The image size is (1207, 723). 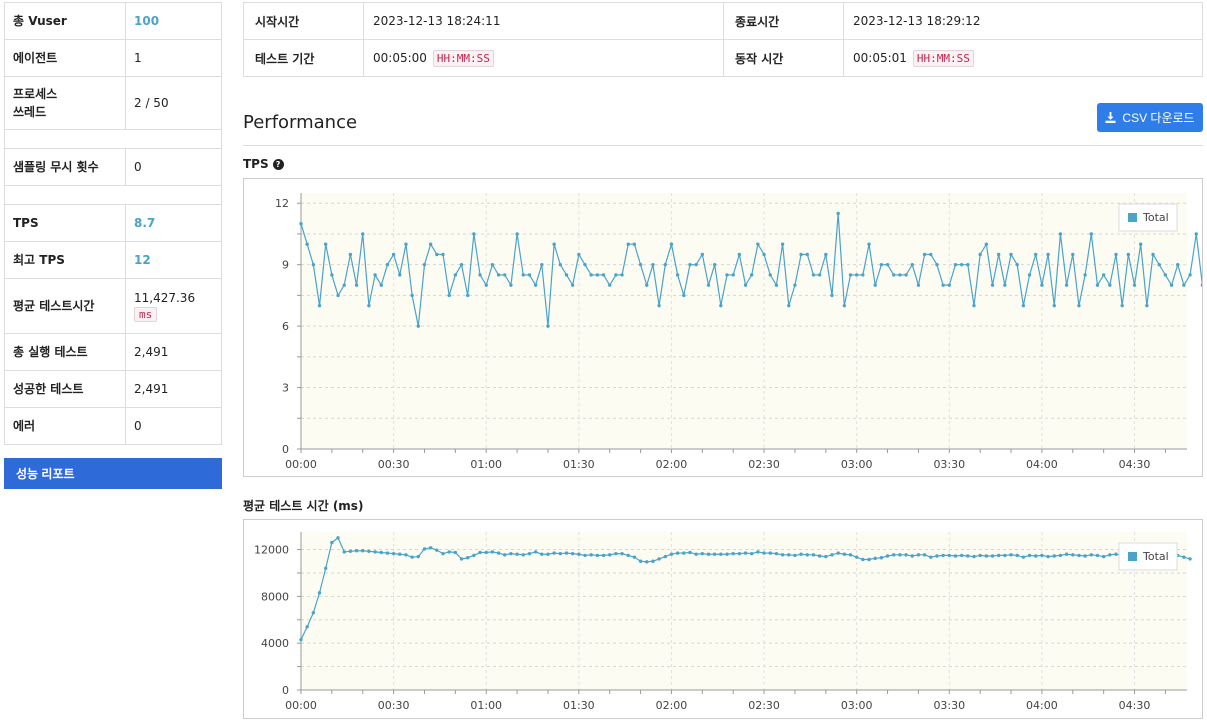 I want to click on run-time-text: 00:05:01, so click(x=880, y=58).